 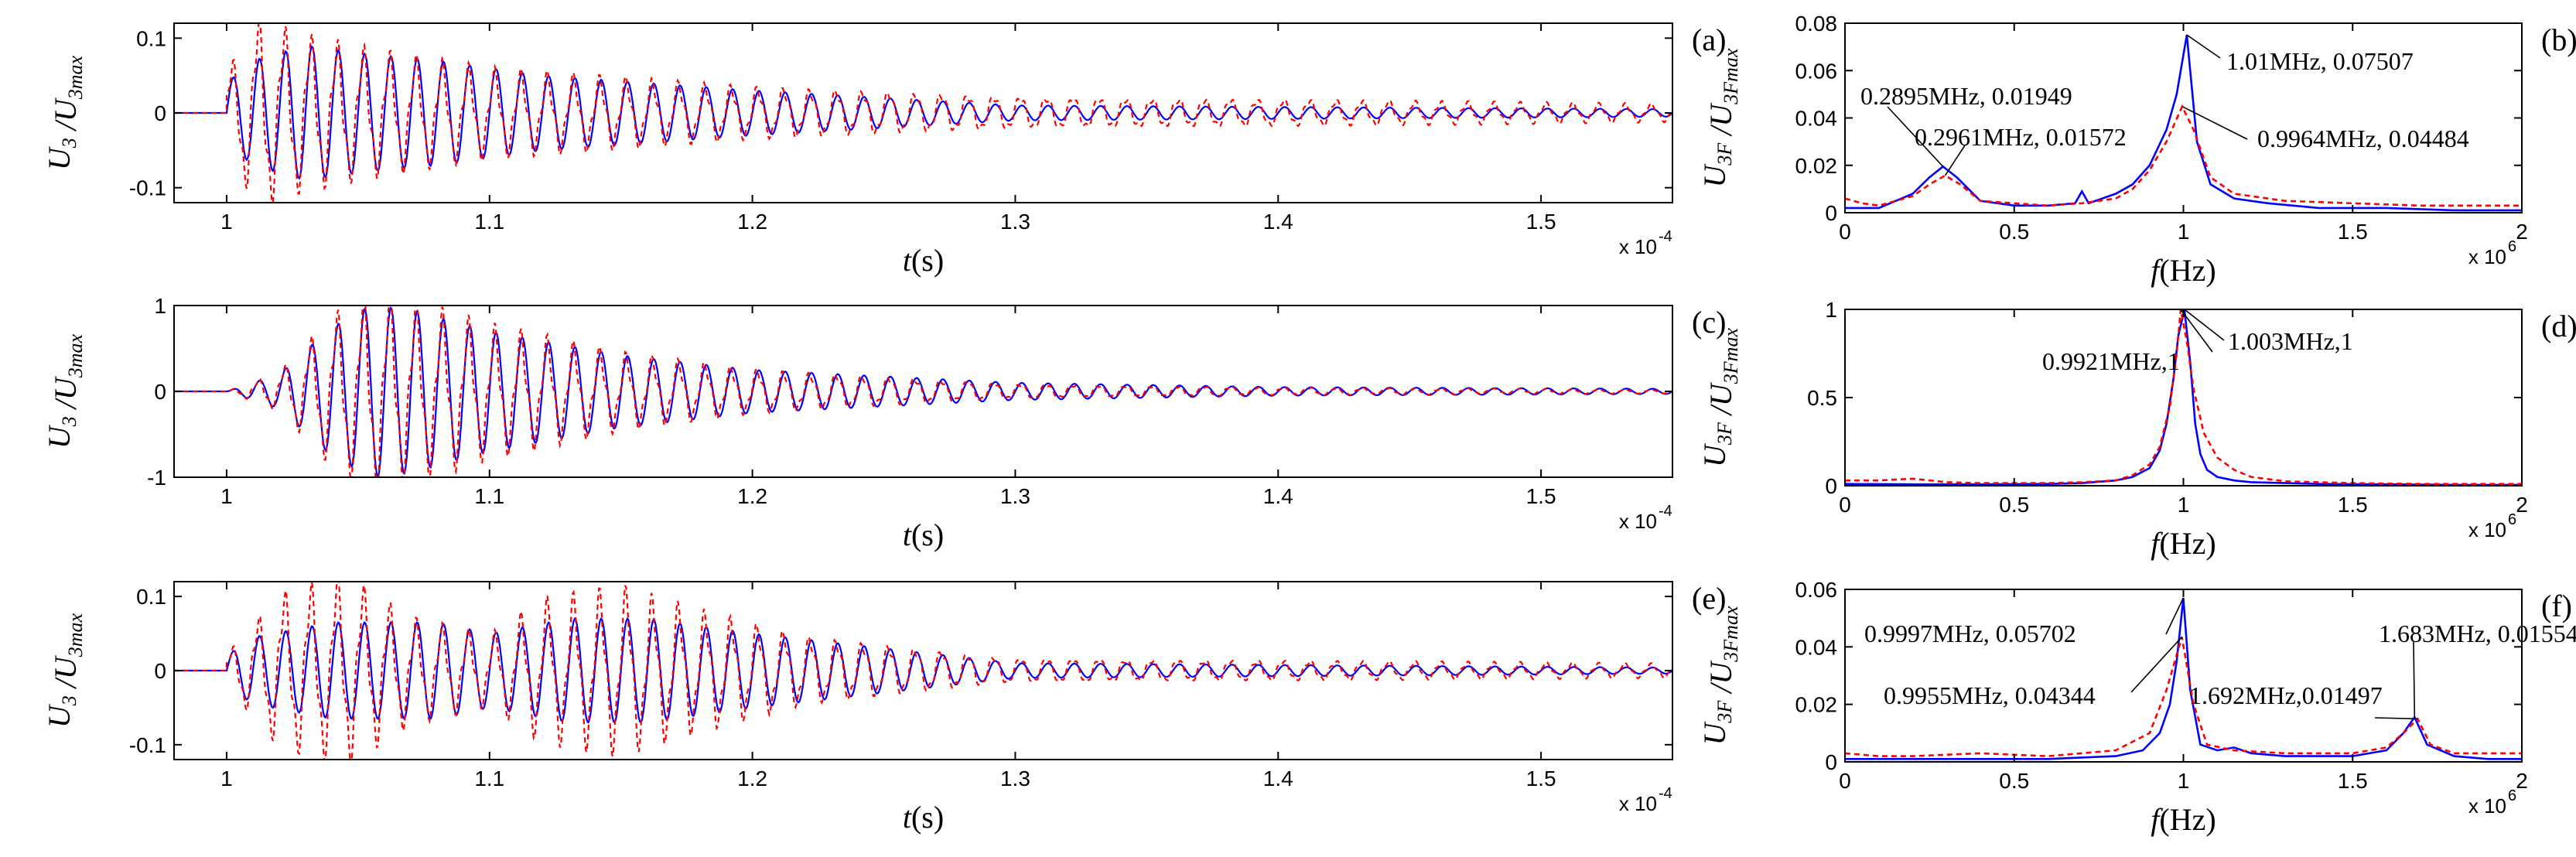 I want to click on plot-area-b, so click(x=2183, y=123).